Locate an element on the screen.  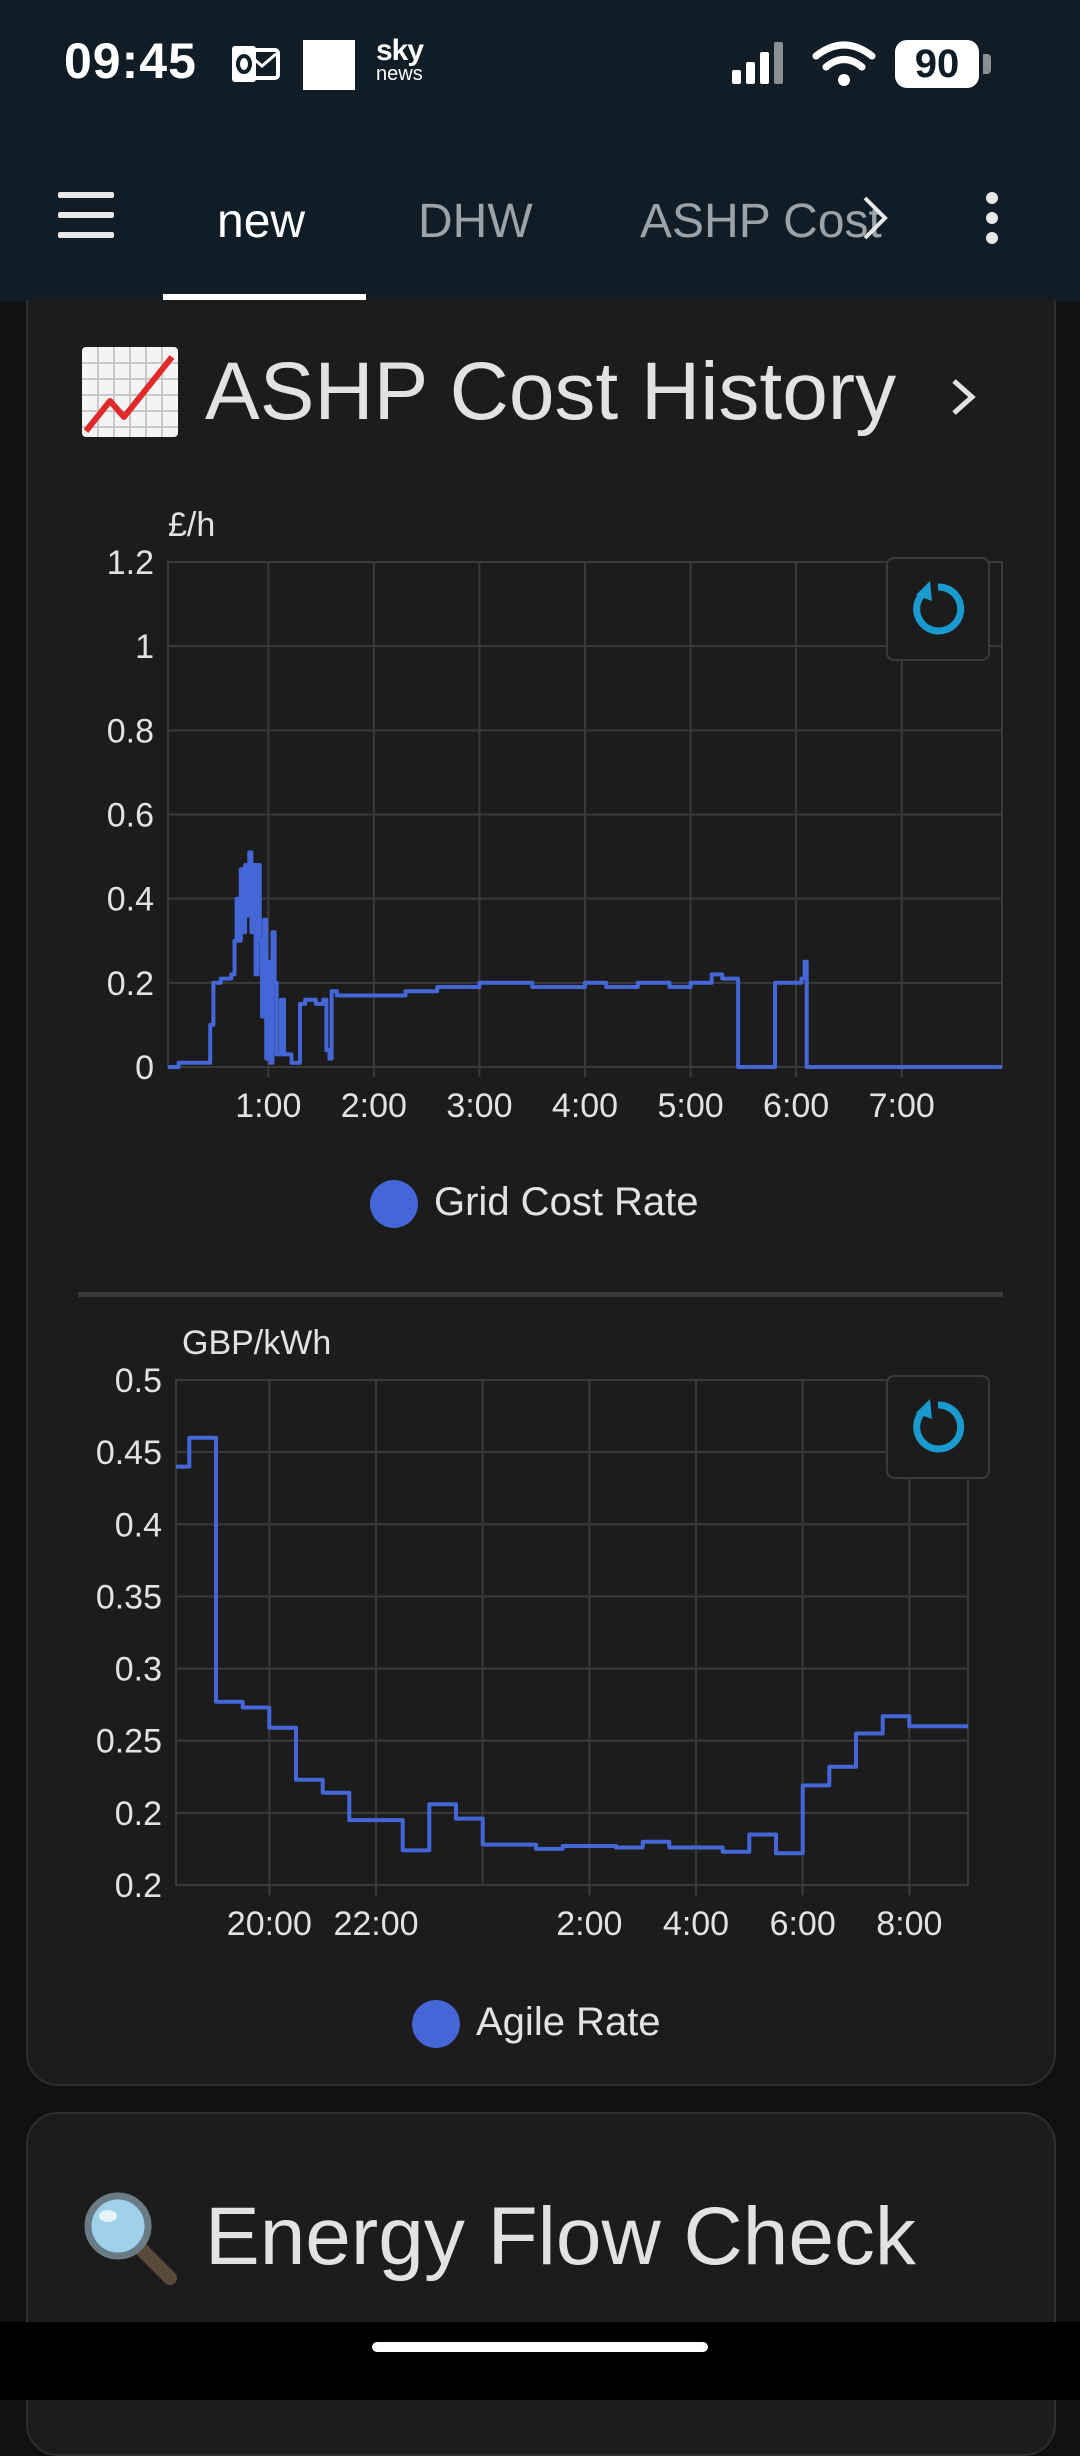
y-axis-label: £/h is located at coordinates (191, 525).